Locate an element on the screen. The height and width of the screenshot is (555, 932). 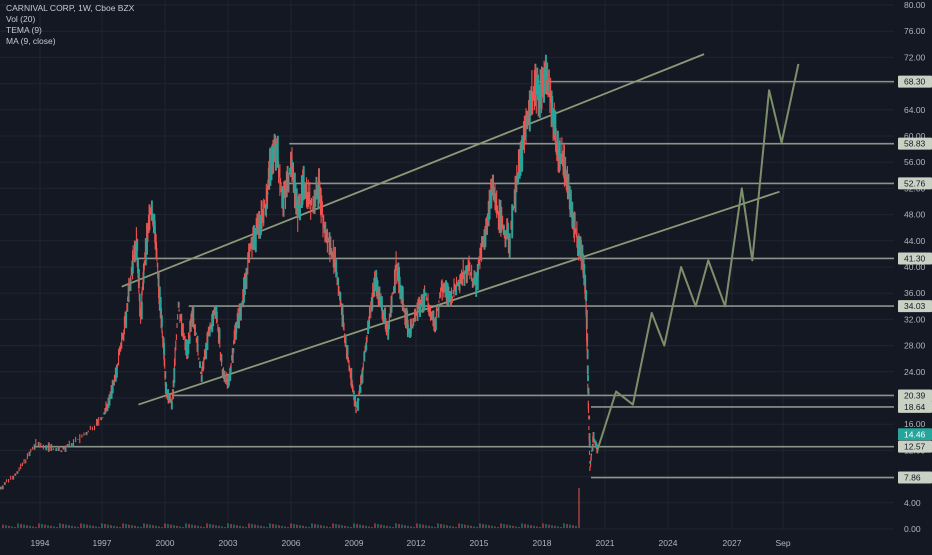
level-price-tag: 34.03 is located at coordinates (915, 306).